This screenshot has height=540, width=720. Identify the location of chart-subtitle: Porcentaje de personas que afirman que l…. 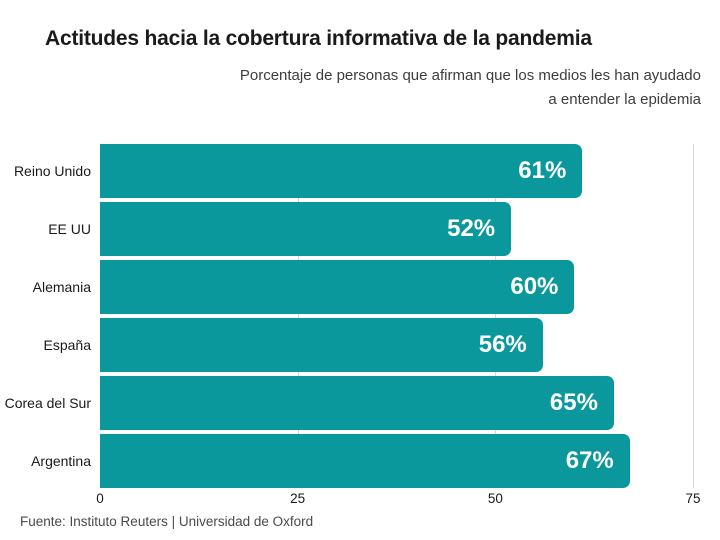
(470, 88).